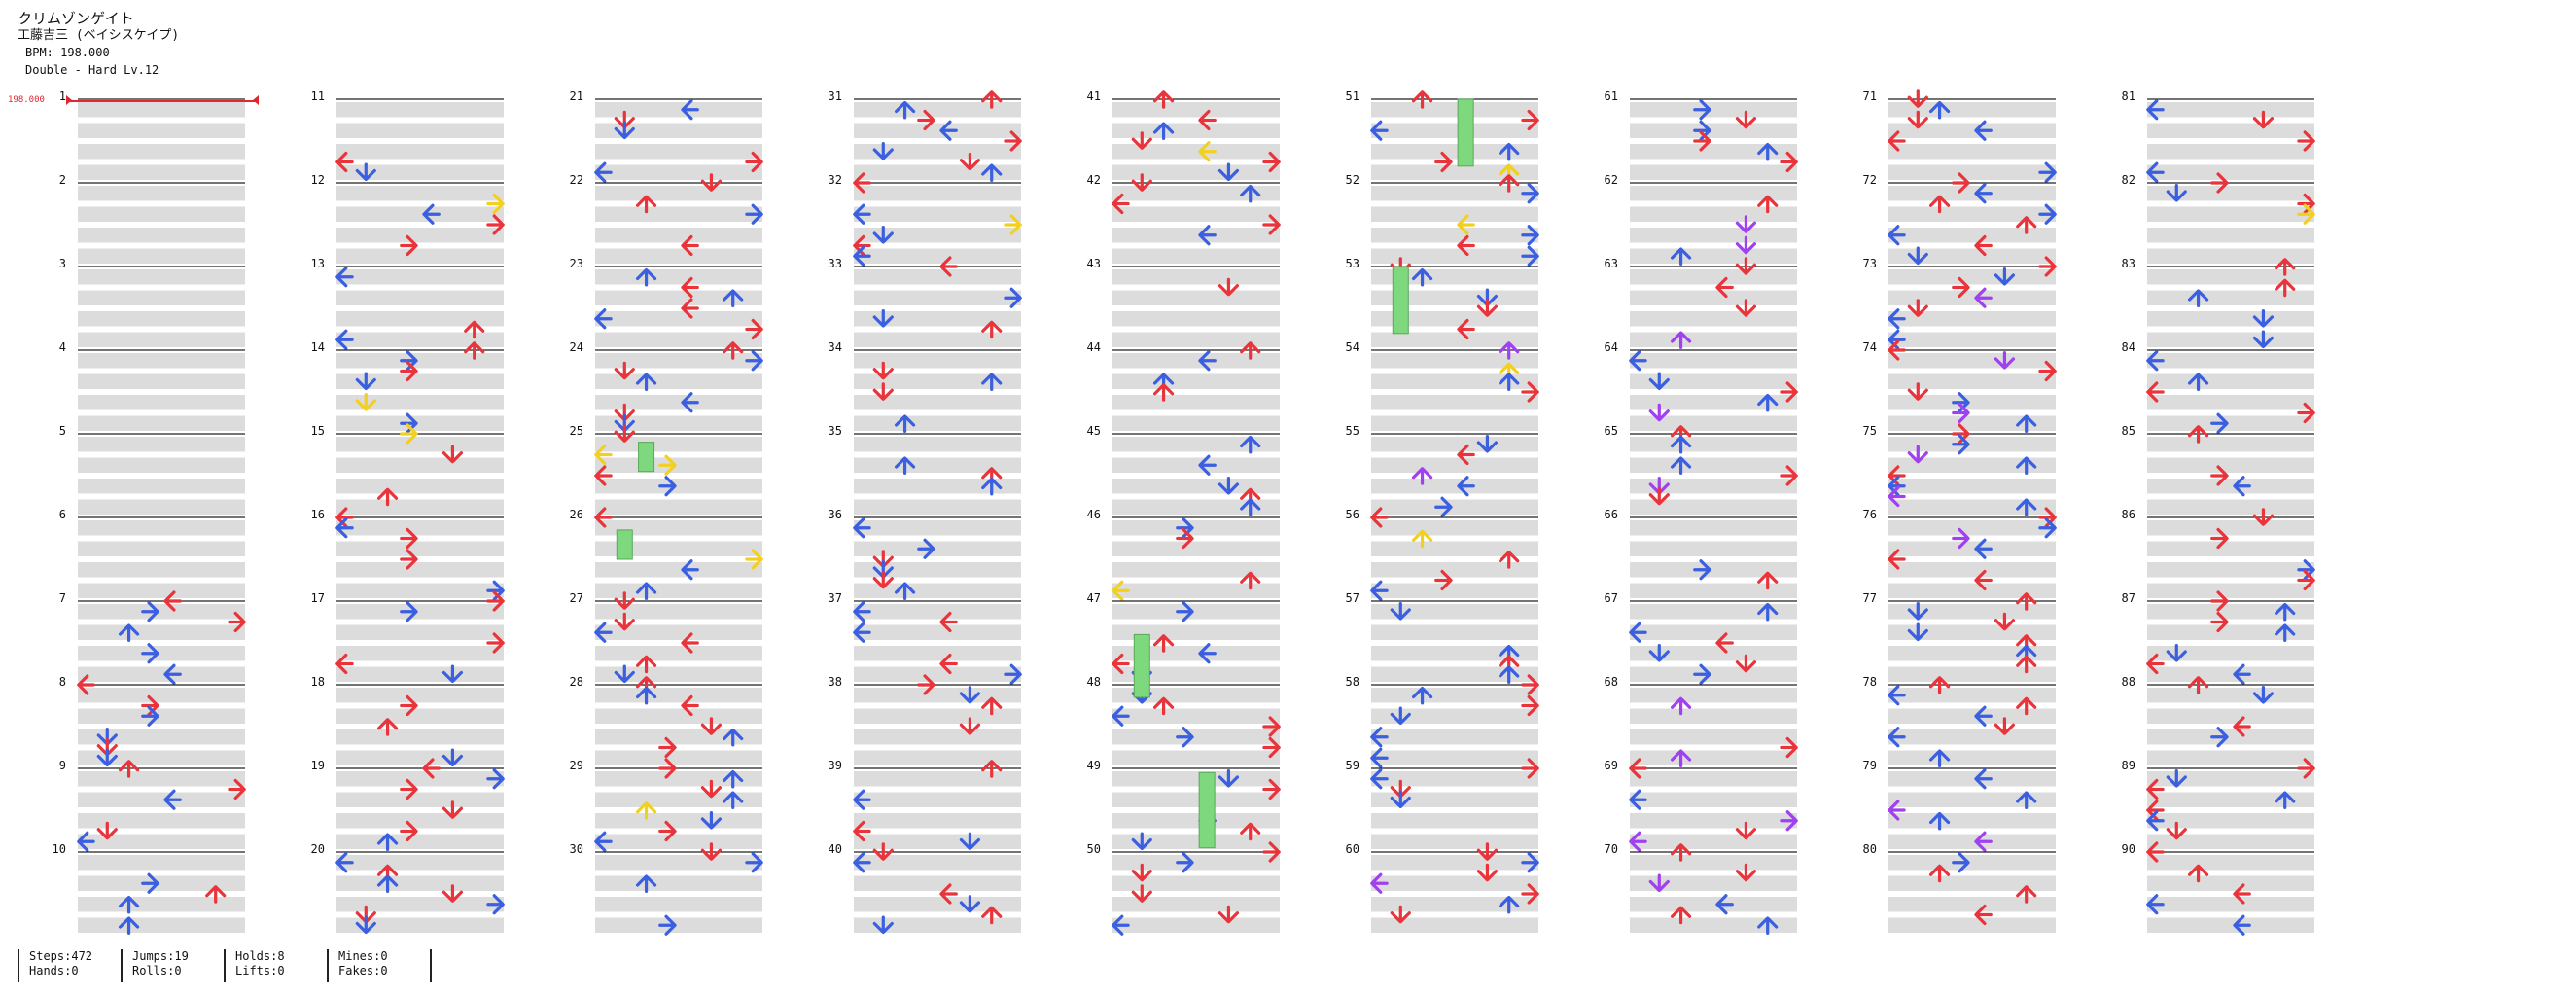 The height and width of the screenshot is (996, 2576). Describe the element at coordinates (836, 514) in the screenshot. I see `measure-number: 36` at that location.